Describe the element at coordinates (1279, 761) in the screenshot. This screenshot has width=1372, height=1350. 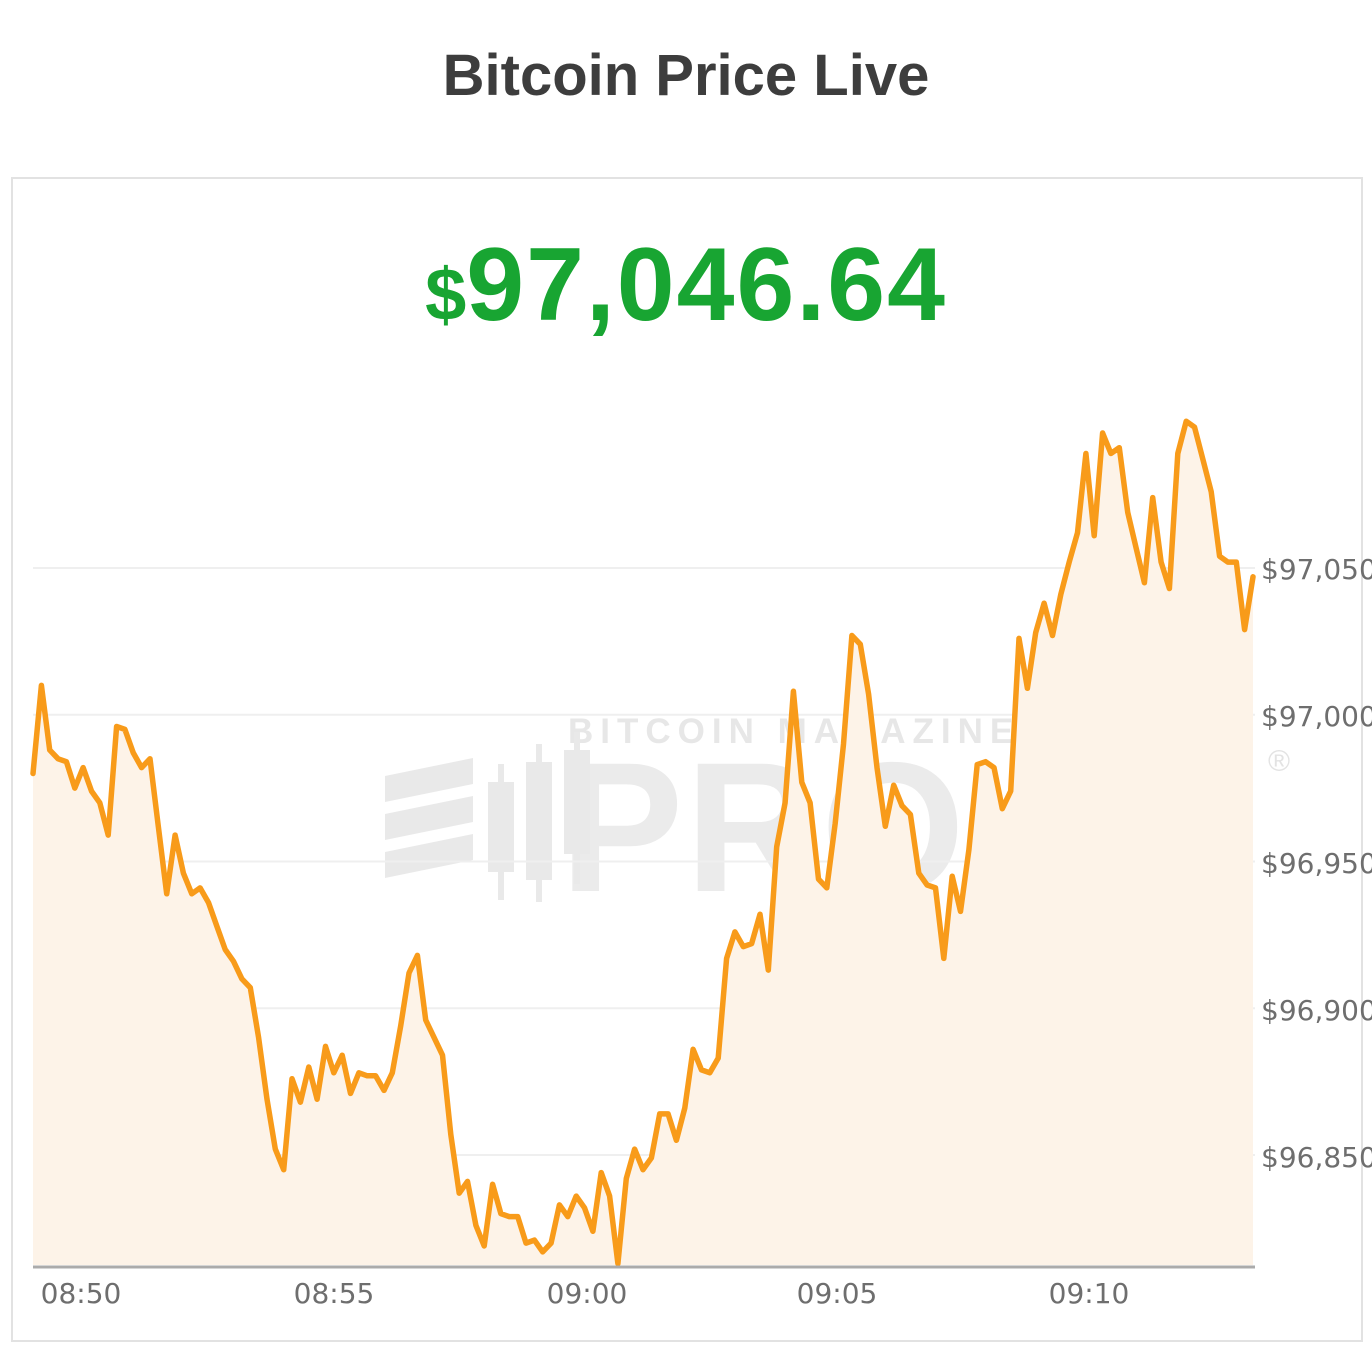
I see `registered-trademark-icon: ®` at that location.